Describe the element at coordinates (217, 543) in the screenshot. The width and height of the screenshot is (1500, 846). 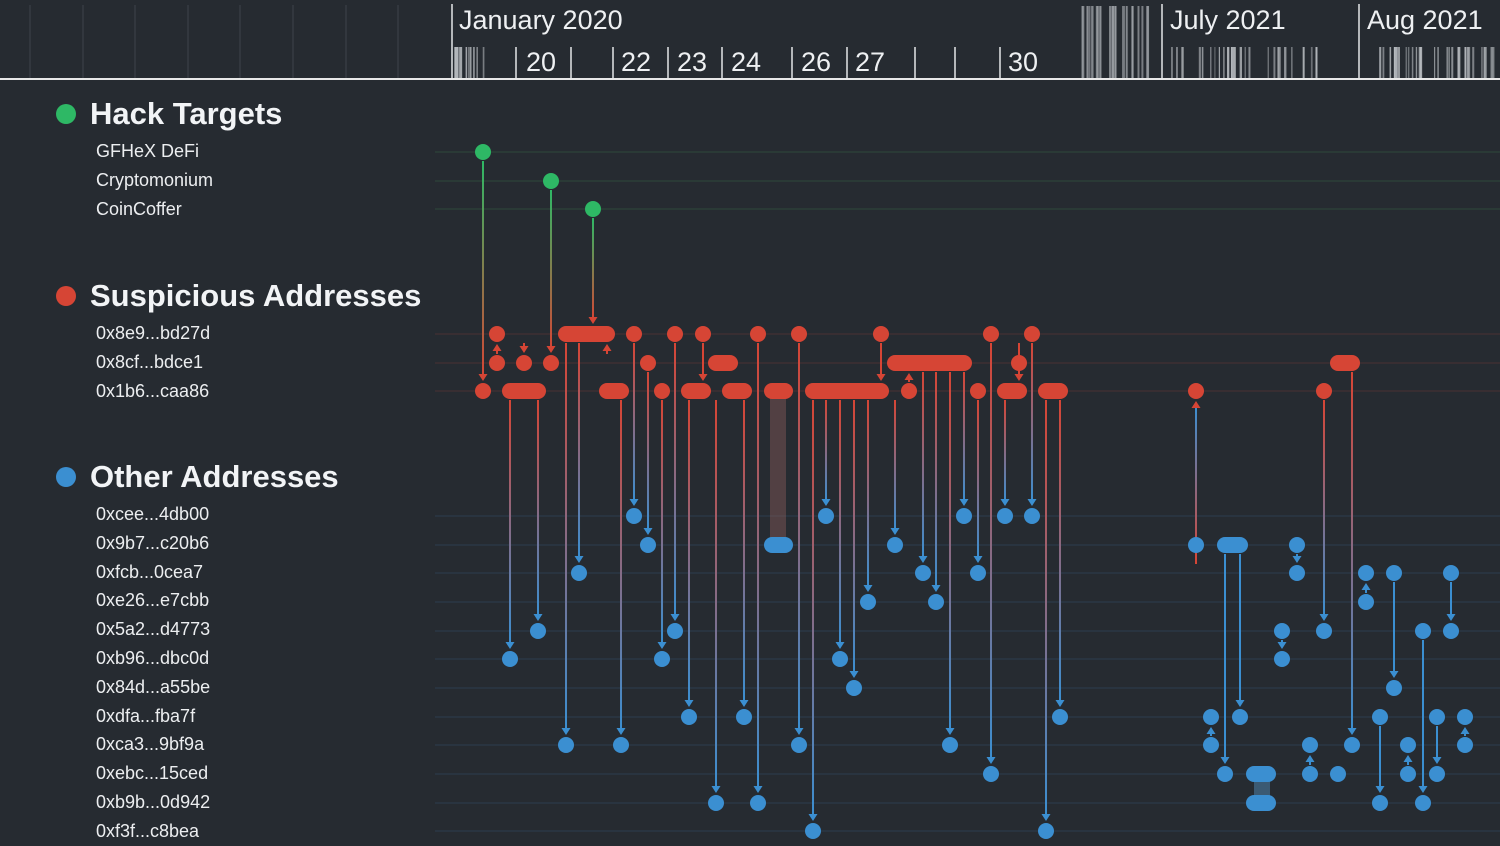
I see `legend-item-address: 0x9b7...c20b6` at that location.